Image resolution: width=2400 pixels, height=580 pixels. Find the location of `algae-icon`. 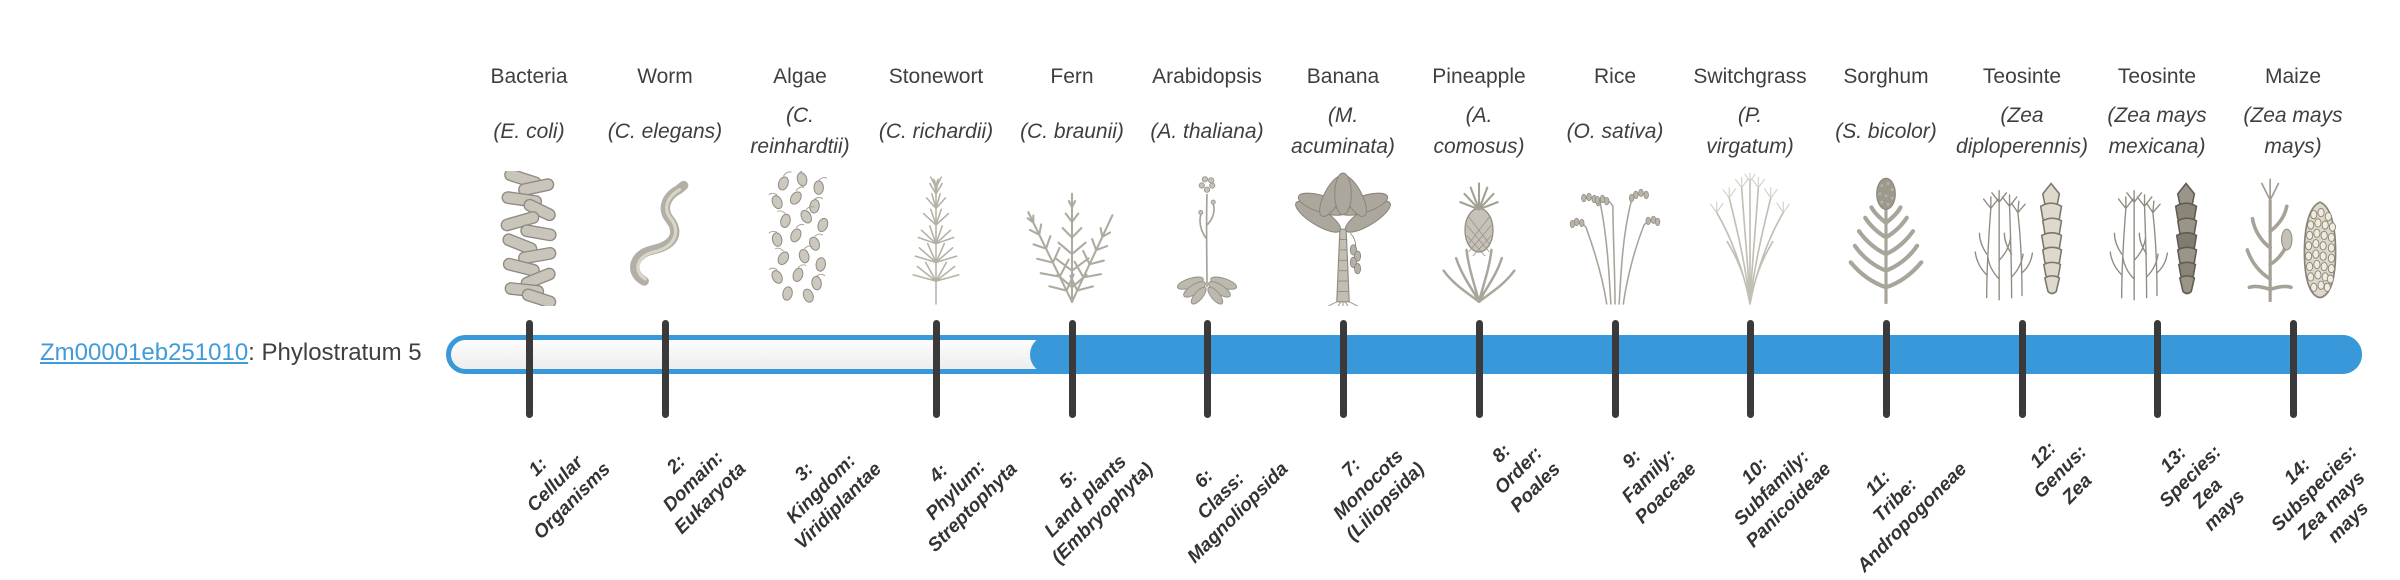

algae-icon is located at coordinates (800, 237).